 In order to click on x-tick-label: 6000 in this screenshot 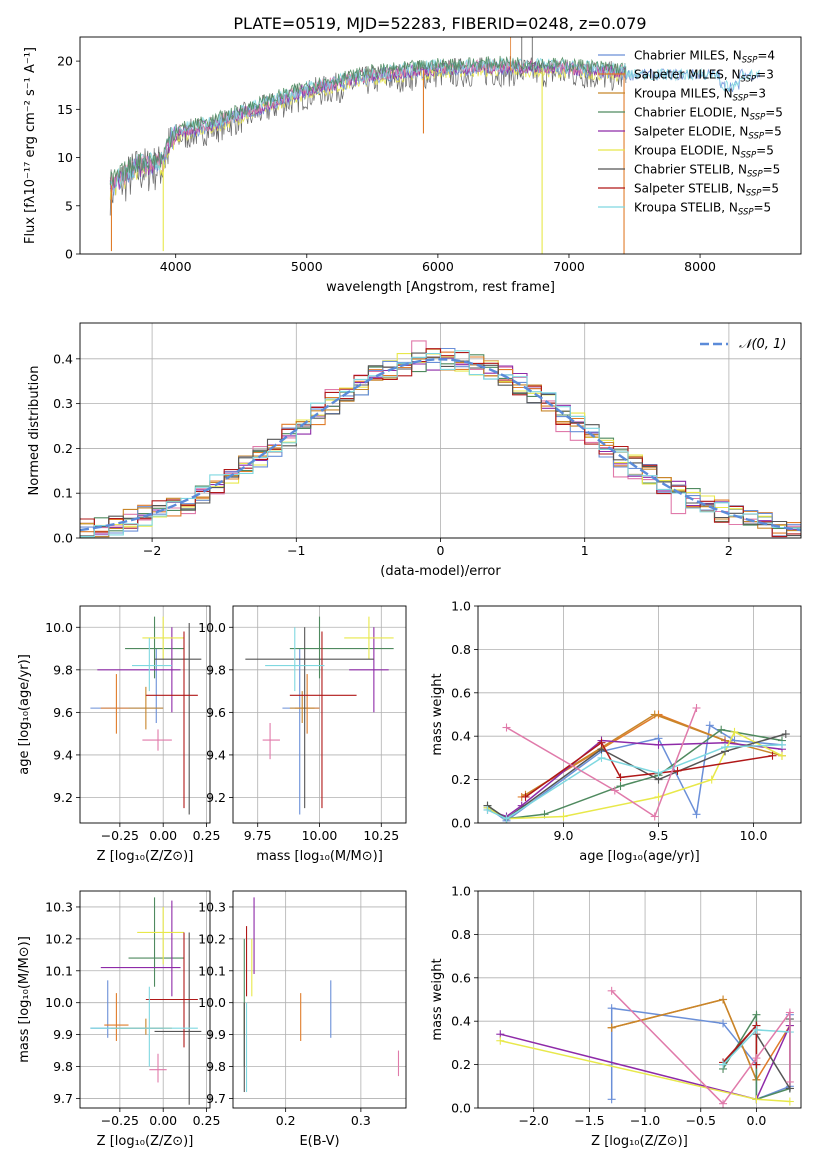, I will do `click(438, 266)`.